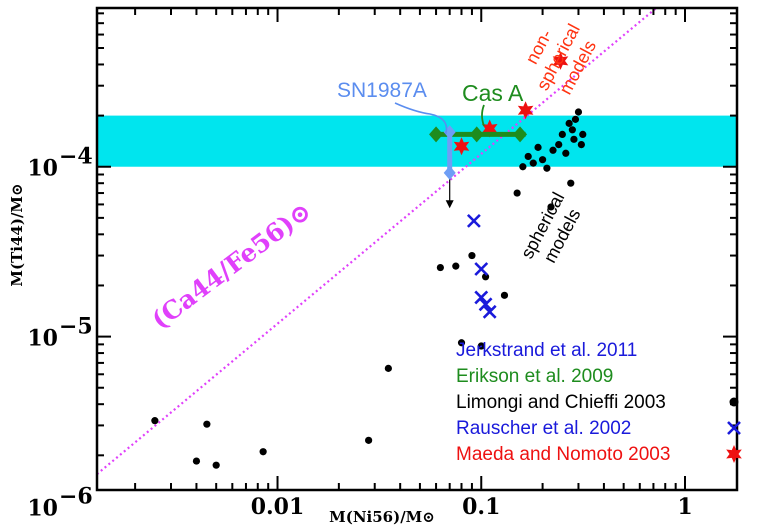  I want to click on y-tick-label-exponent: −4, so click(76, 157).